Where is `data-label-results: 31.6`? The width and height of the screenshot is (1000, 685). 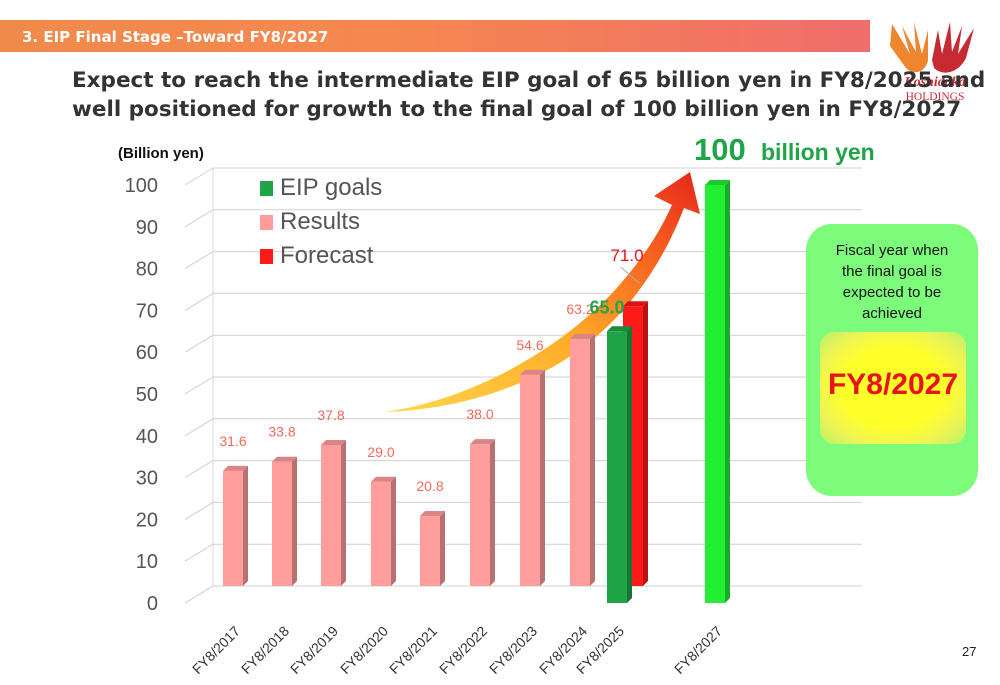
data-label-results: 31.6 is located at coordinates (232, 441).